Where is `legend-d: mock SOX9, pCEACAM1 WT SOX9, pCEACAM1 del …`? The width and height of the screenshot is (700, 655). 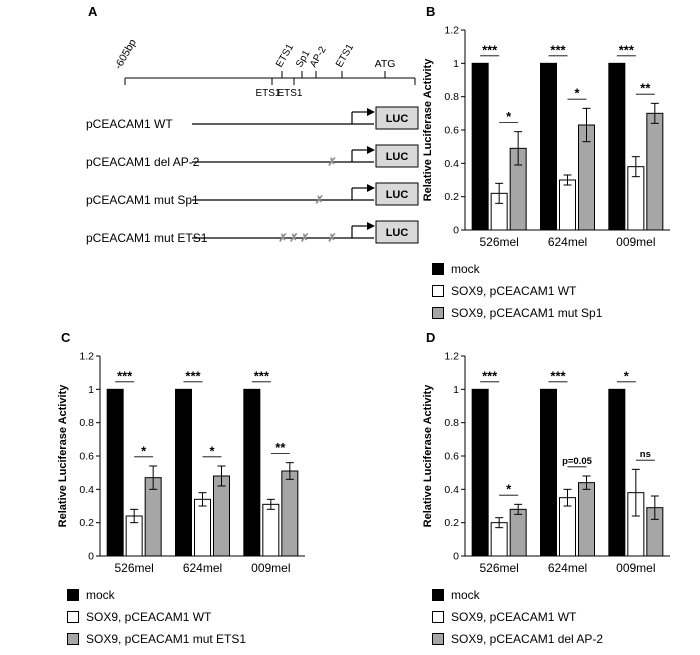
legend-d: mock SOX9, pCEACAM1 WT SOX9, pCEACAM1 del … is located at coordinates (517, 617).